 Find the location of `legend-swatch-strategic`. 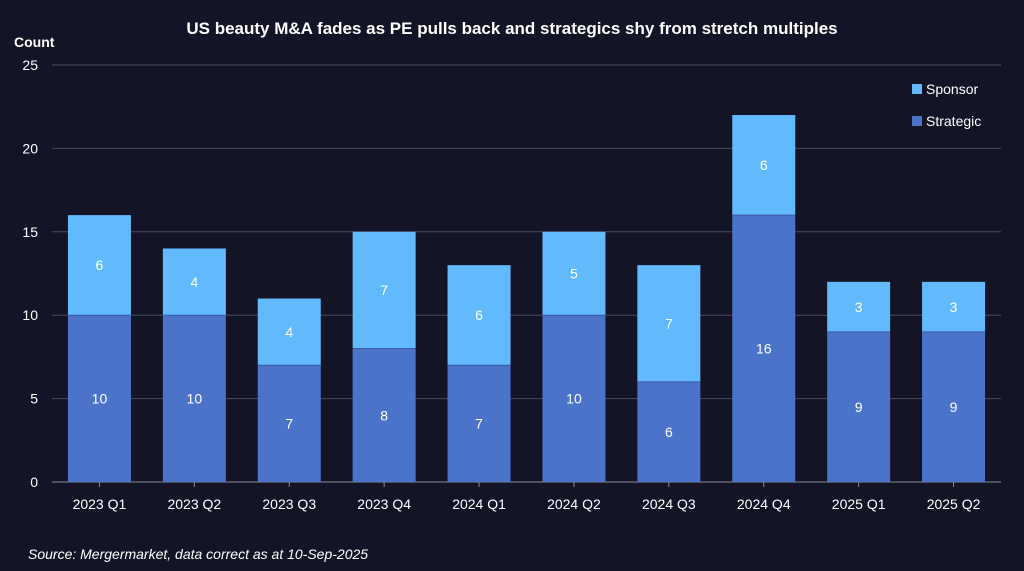

legend-swatch-strategic is located at coordinates (917, 121).